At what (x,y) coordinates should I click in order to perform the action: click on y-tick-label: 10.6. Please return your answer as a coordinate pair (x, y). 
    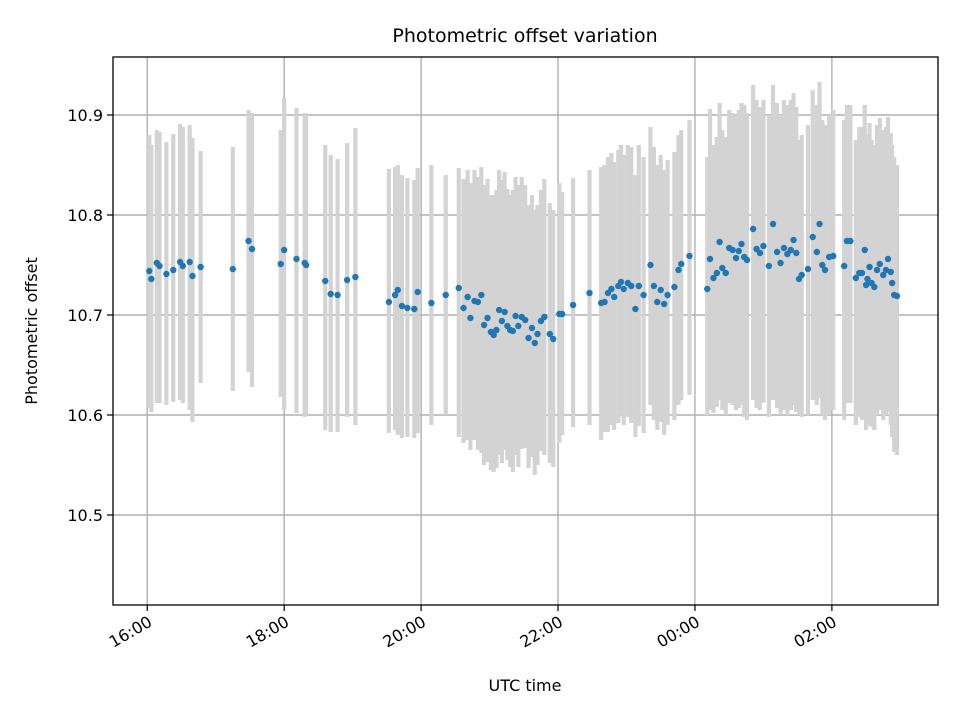
    Looking at the image, I should click on (85, 415).